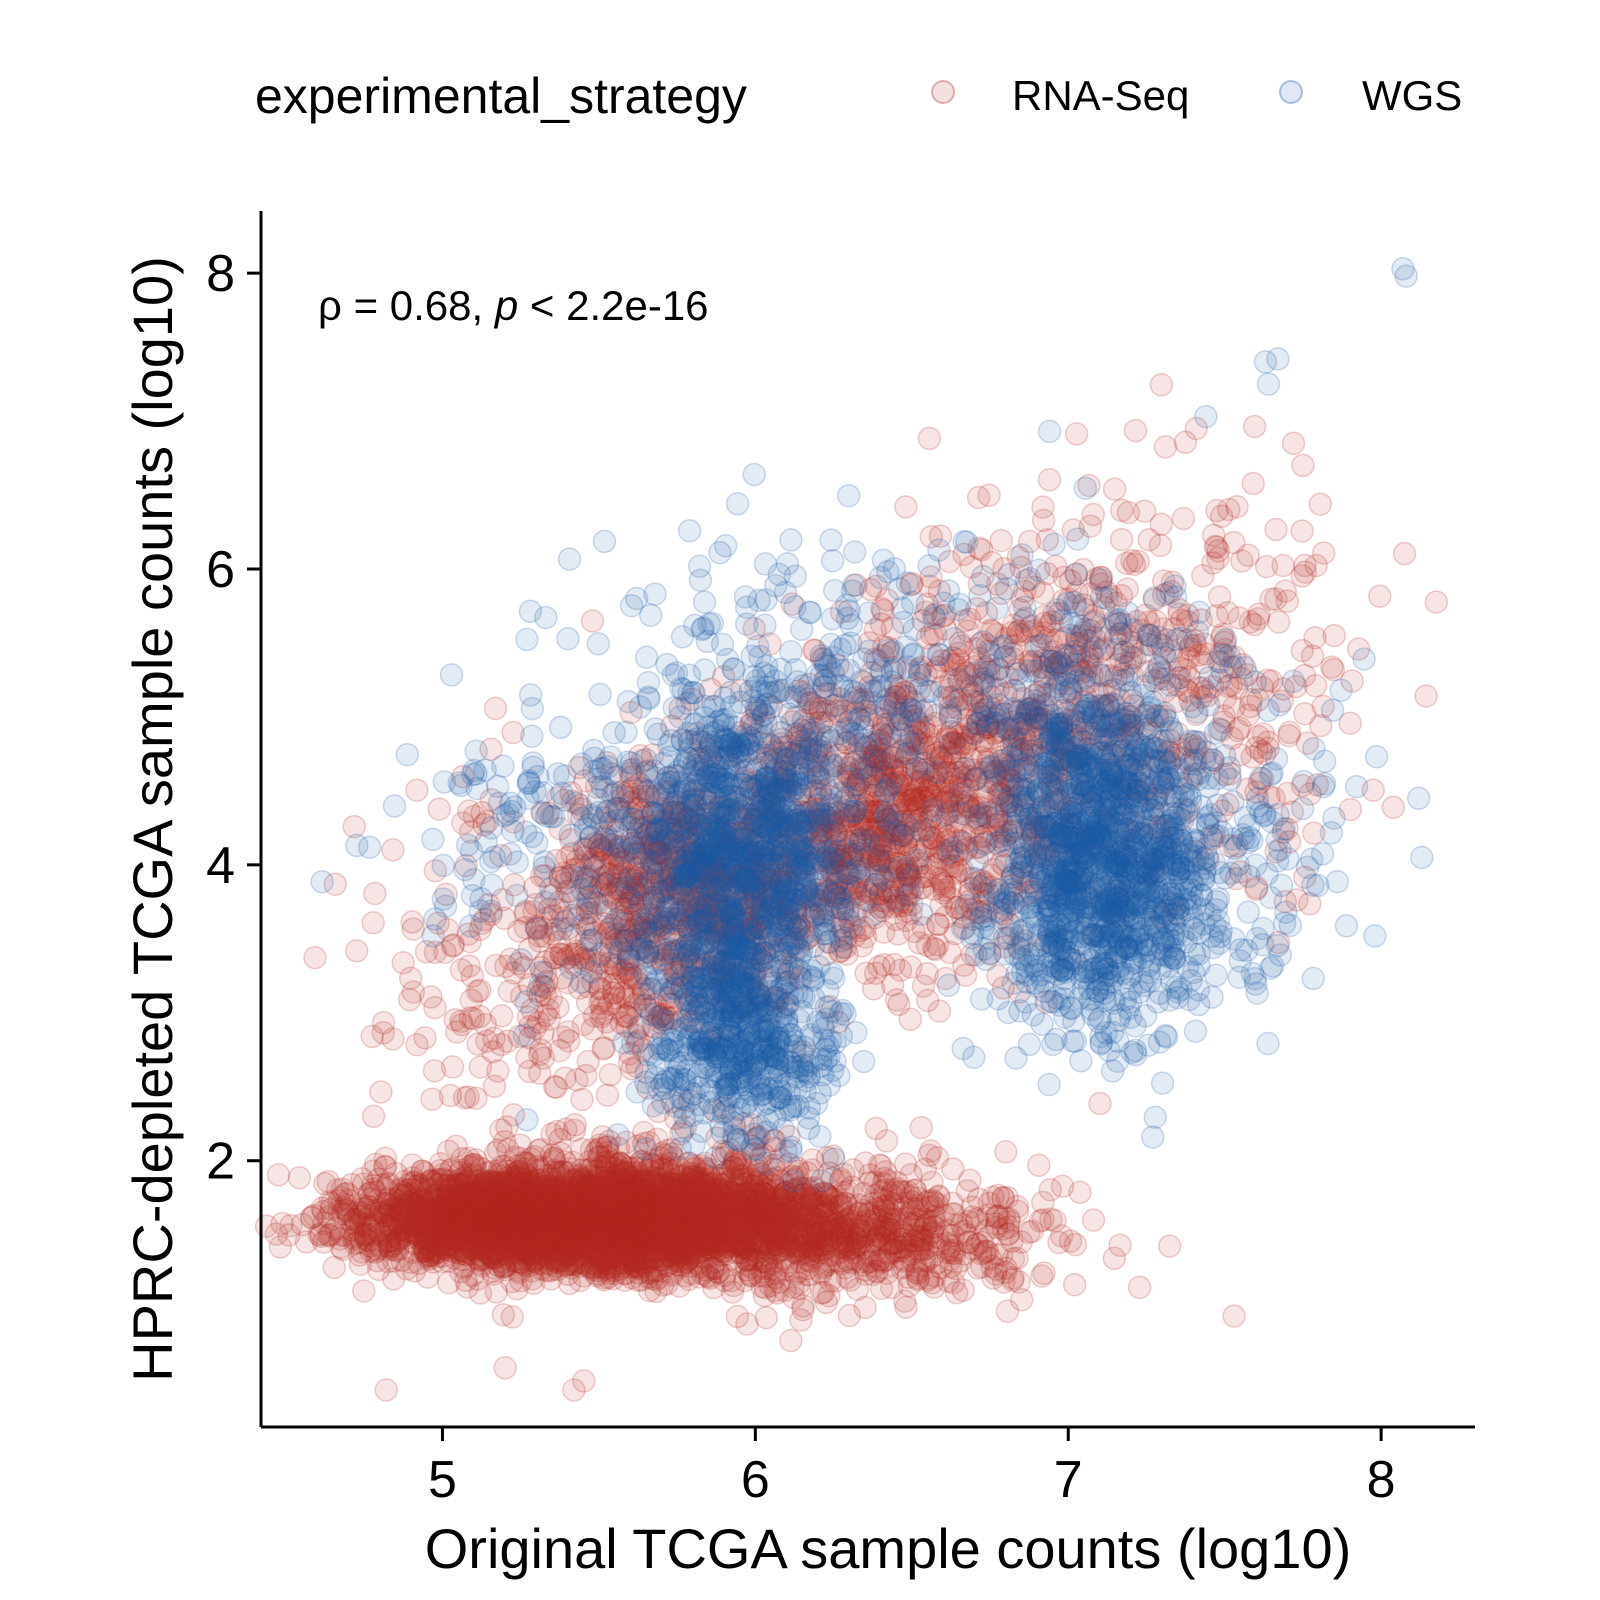  What do you see at coordinates (1291, 92) in the screenshot?
I see `legend-key-wgs` at bounding box center [1291, 92].